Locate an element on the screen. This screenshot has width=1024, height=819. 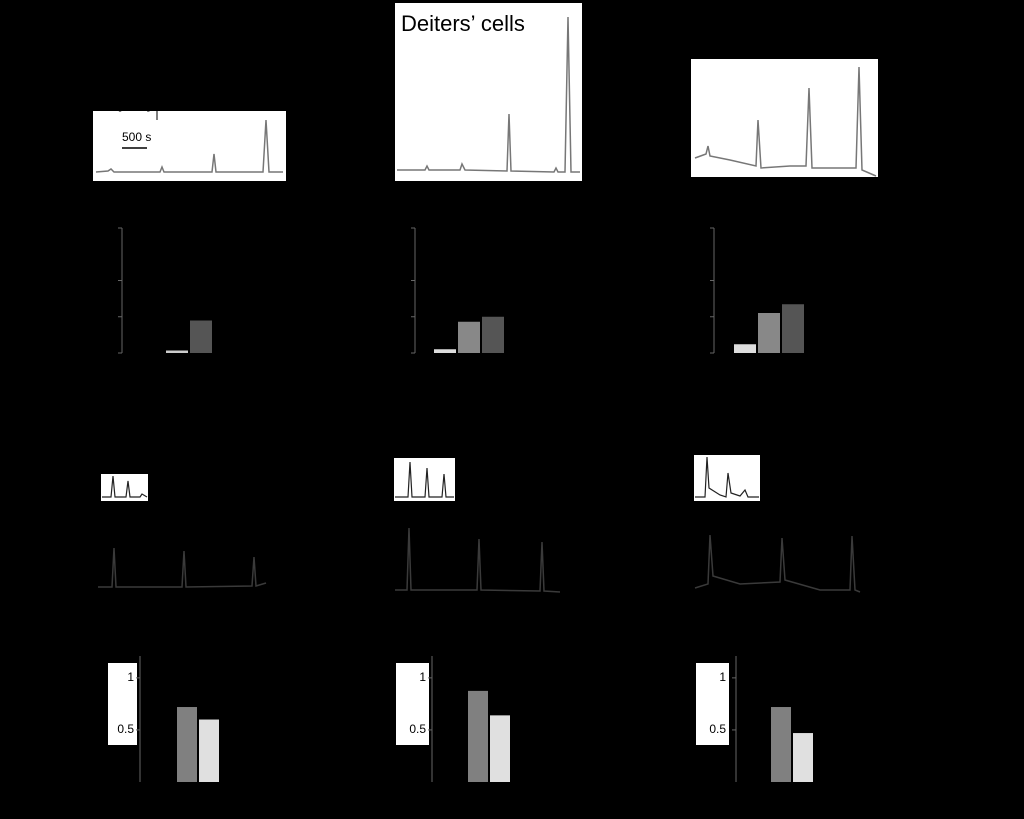
panel-title: Deiters’ cells is located at coordinates (463, 23).